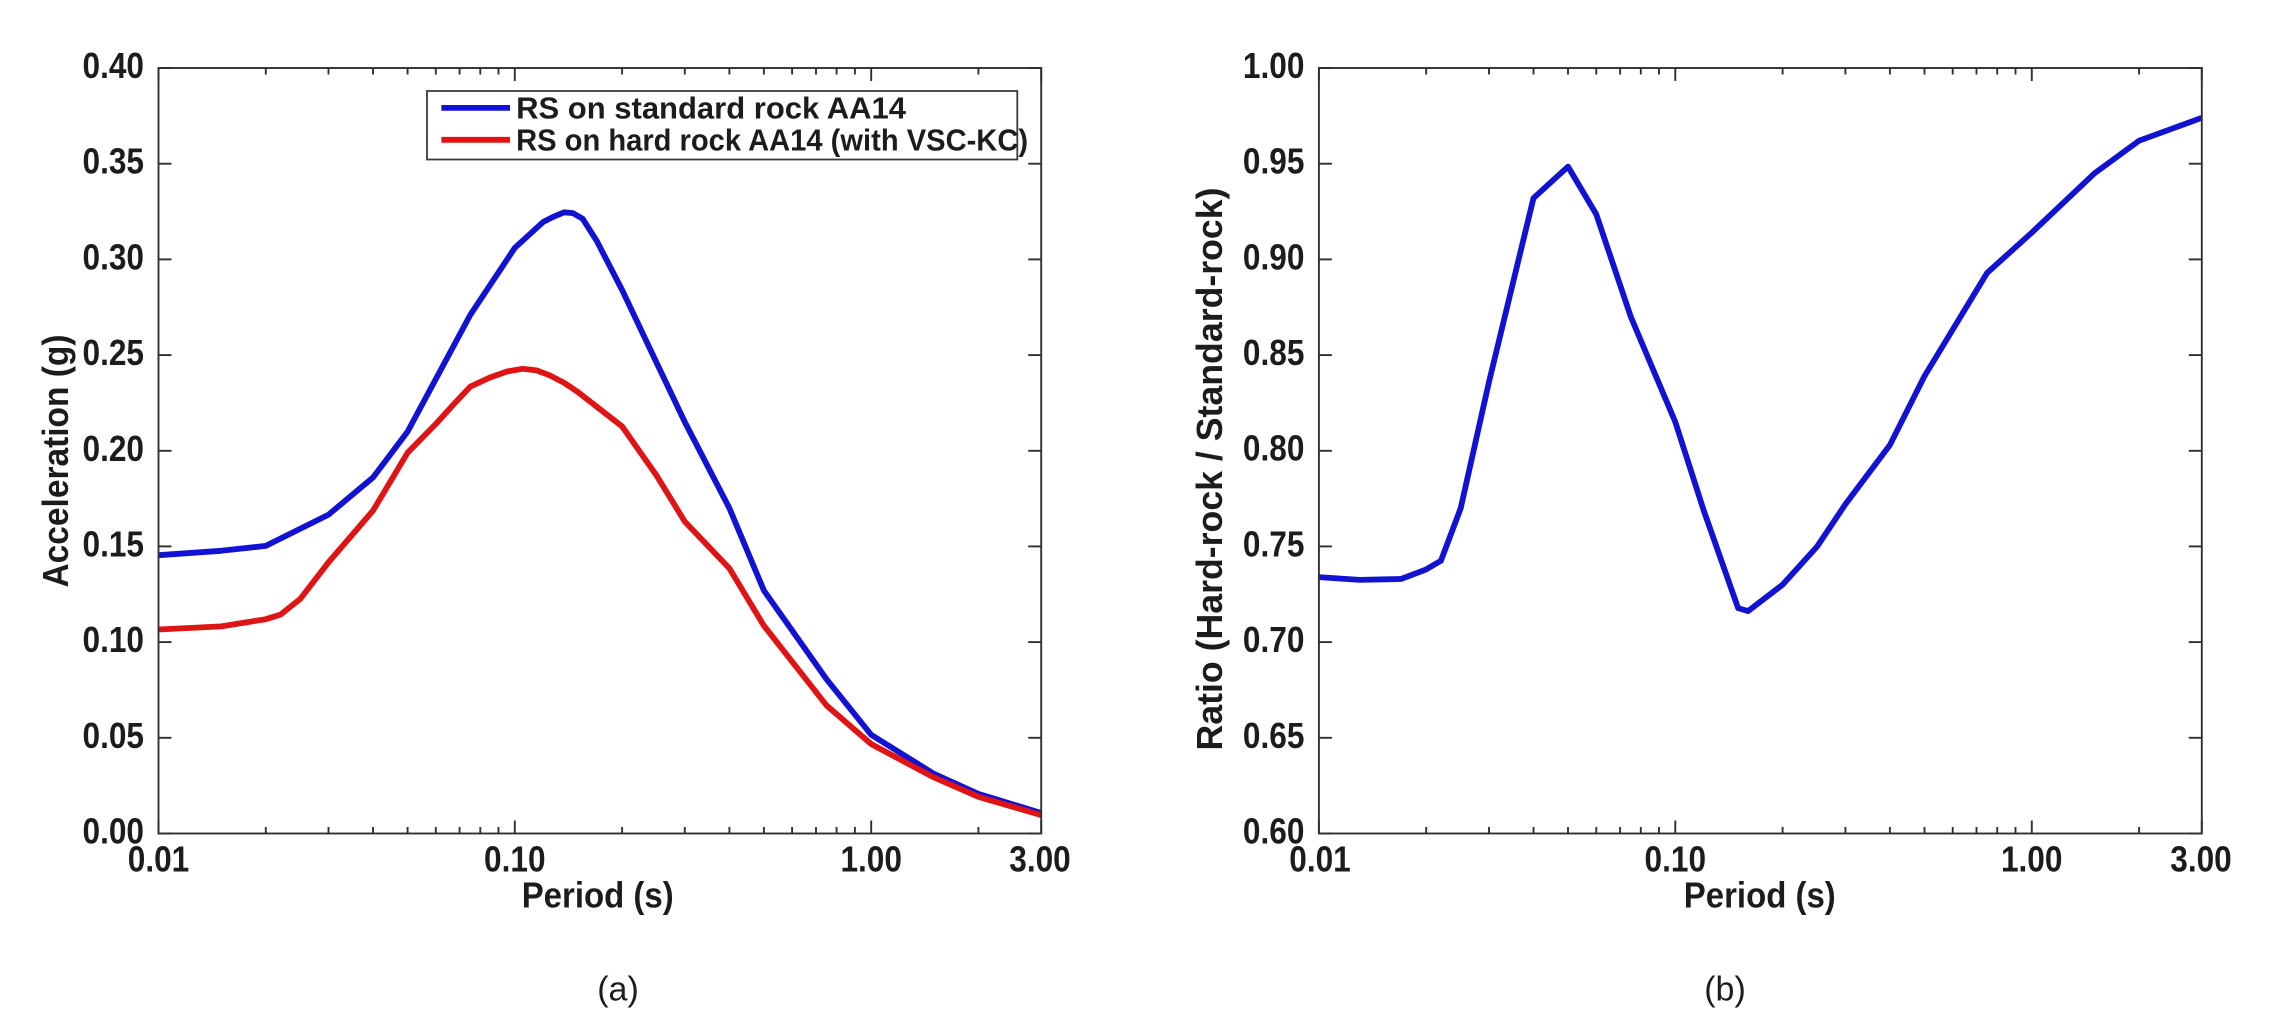 Image resolution: width=2274 pixels, height=1036 pixels. Describe the element at coordinates (114, 543) in the screenshot. I see `svg-text: 0.15` at that location.